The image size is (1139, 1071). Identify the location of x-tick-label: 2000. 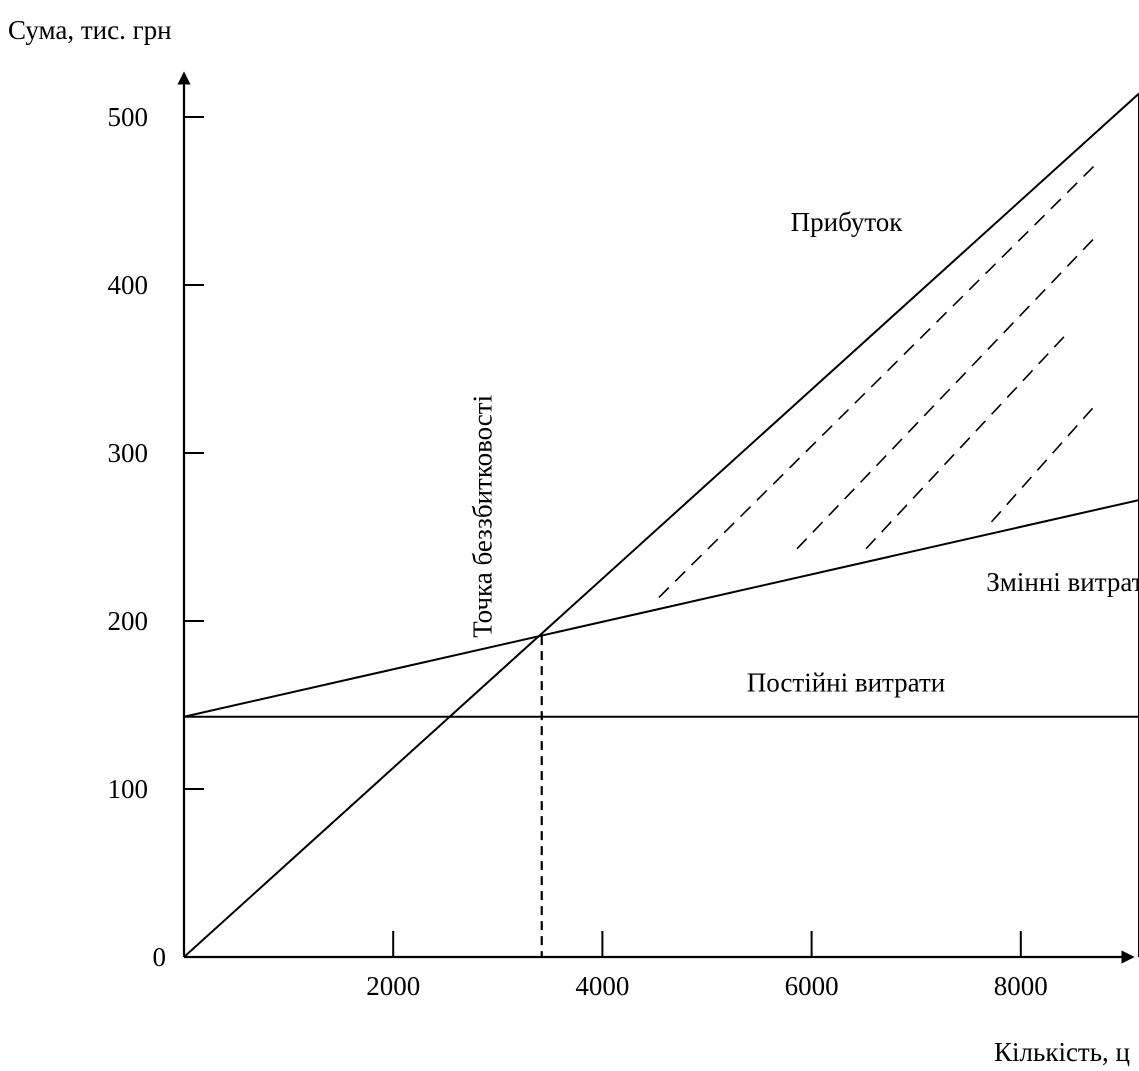
(393, 986).